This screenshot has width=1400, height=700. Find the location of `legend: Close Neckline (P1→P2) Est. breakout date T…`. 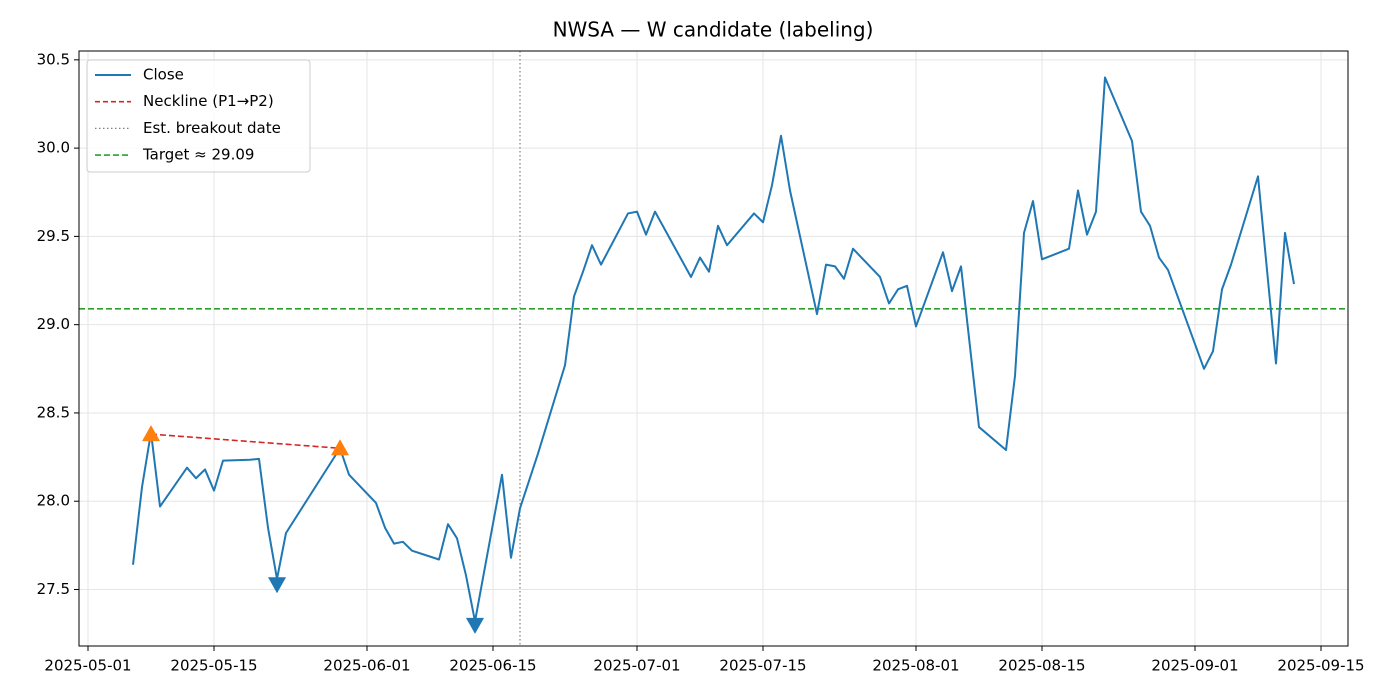

legend: Close Neckline (P1→P2) Est. breakout date T… is located at coordinates (198, 116).